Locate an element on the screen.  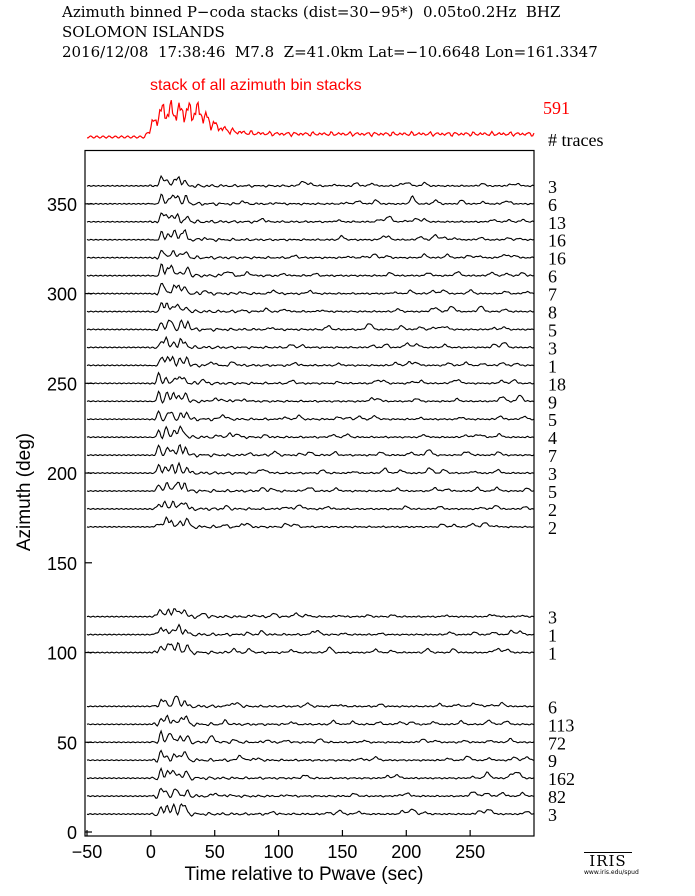
trace-count-label: 13 is located at coordinates (557, 223).